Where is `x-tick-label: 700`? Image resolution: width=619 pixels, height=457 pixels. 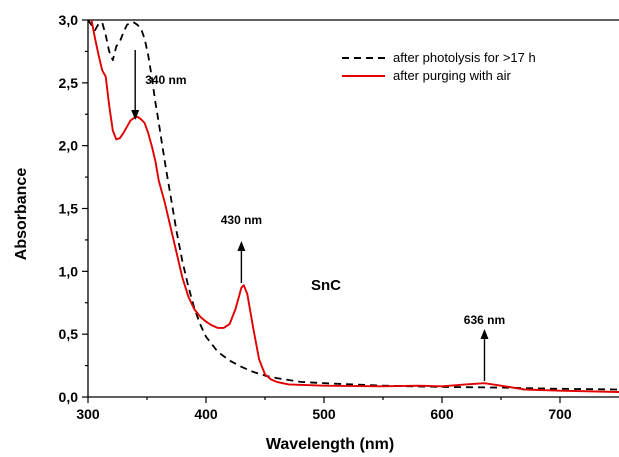 x-tick-label: 700 is located at coordinates (560, 414).